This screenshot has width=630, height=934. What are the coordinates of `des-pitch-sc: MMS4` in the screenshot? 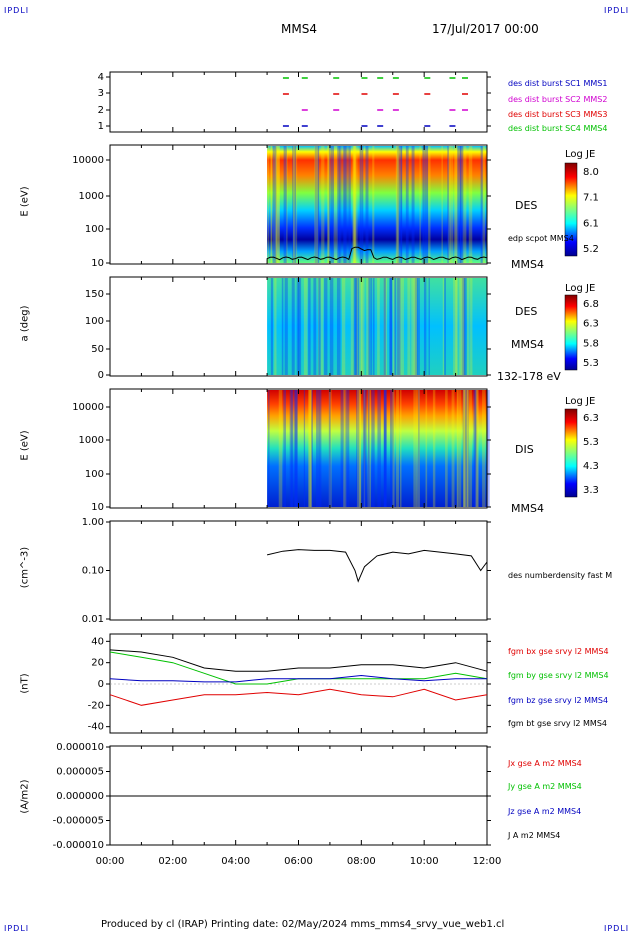 It's located at (527, 344).